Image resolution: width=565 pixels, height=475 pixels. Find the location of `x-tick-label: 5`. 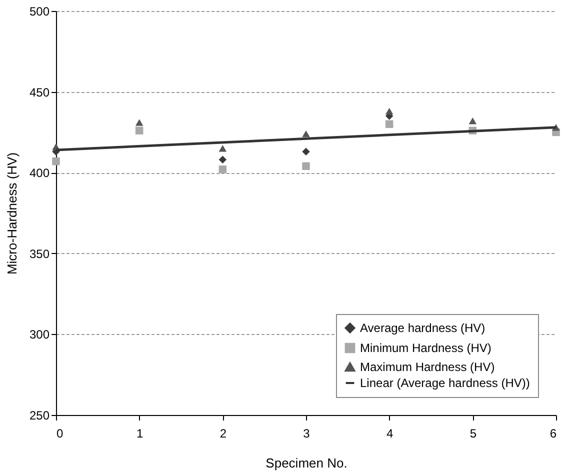

x-tick-label: 5 is located at coordinates (473, 433).